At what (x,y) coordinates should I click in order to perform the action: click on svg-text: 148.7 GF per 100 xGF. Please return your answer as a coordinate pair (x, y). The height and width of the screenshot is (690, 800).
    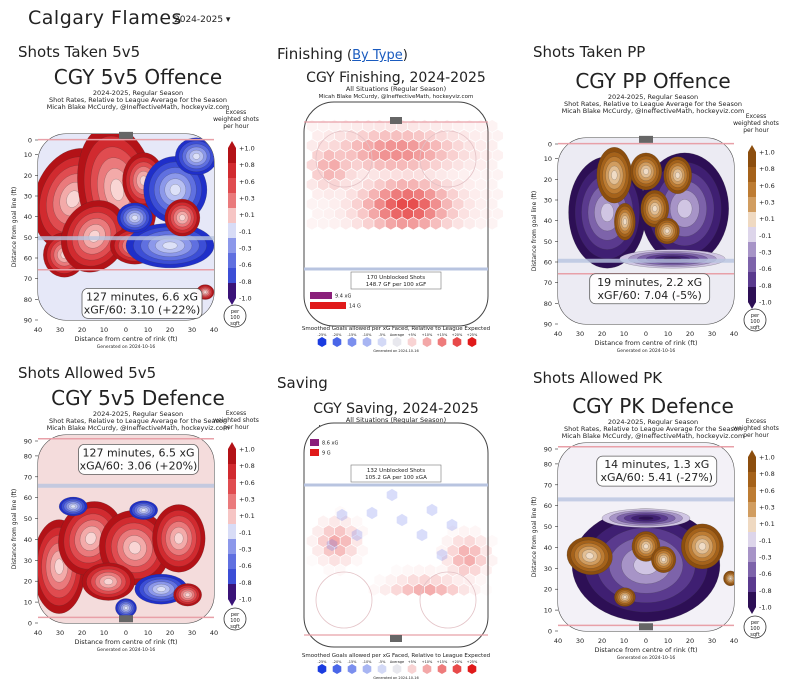
    Looking at the image, I should click on (396, 285).